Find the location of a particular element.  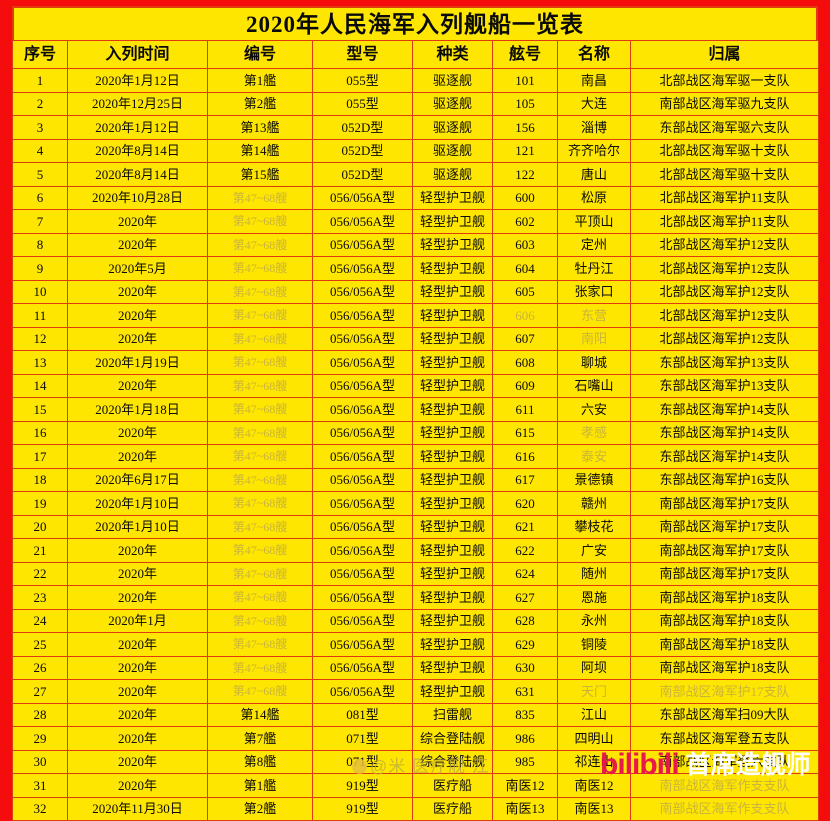

cell-hull: 986 is located at coordinates (525, 738).